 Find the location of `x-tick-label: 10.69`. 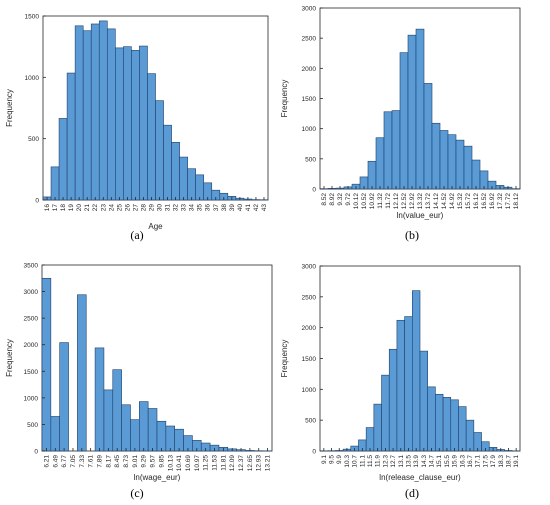

x-tick-label: 10.69 is located at coordinates (188, 463).